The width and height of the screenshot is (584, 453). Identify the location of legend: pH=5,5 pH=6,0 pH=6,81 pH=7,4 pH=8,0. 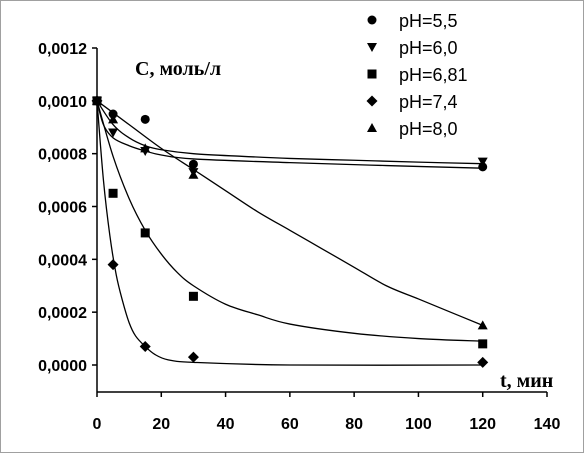
(417, 75).